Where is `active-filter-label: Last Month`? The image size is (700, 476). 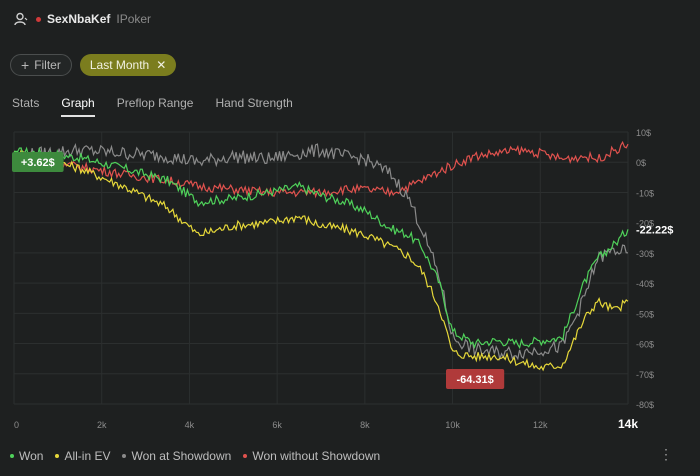 active-filter-label: Last Month is located at coordinates (119, 65).